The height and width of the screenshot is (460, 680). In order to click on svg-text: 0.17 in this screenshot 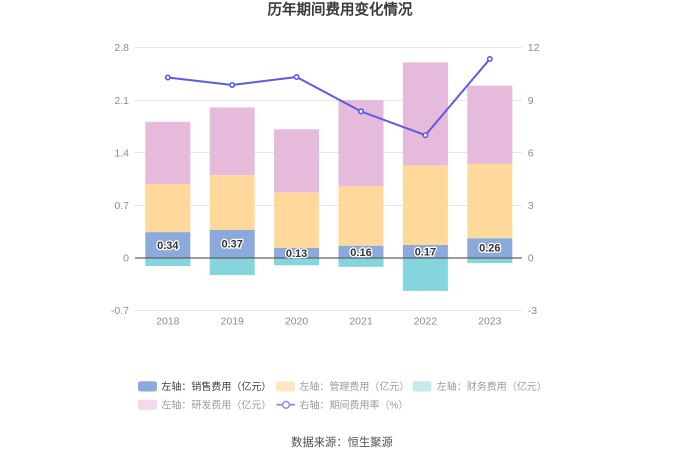, I will do `click(425, 252)`.